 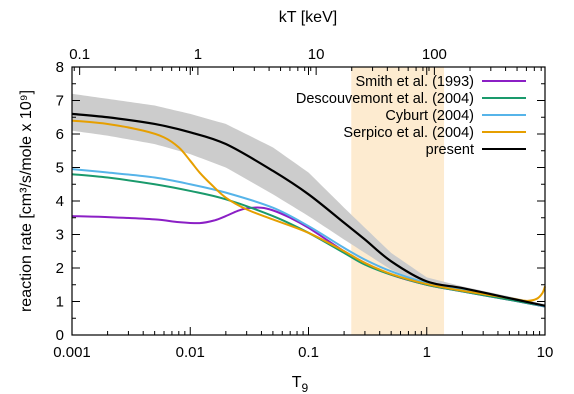 I want to click on x-tick-label: 0.01, so click(x=190, y=352).